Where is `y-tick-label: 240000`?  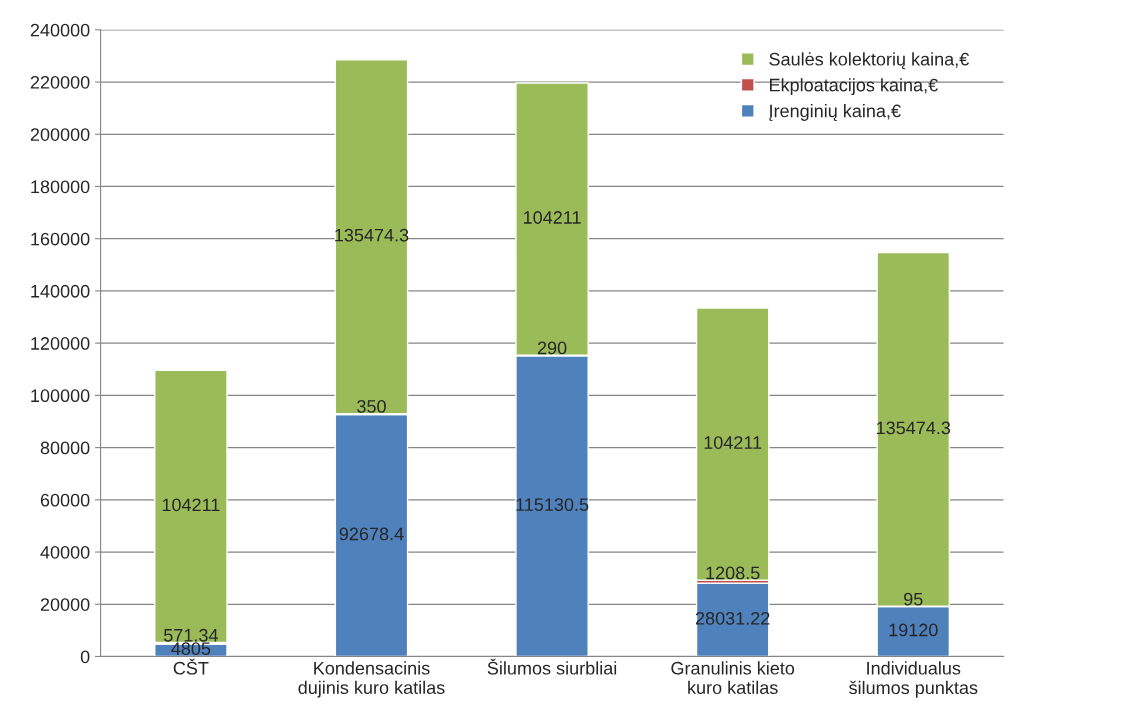
y-tick-label: 240000 is located at coordinates (60, 30).